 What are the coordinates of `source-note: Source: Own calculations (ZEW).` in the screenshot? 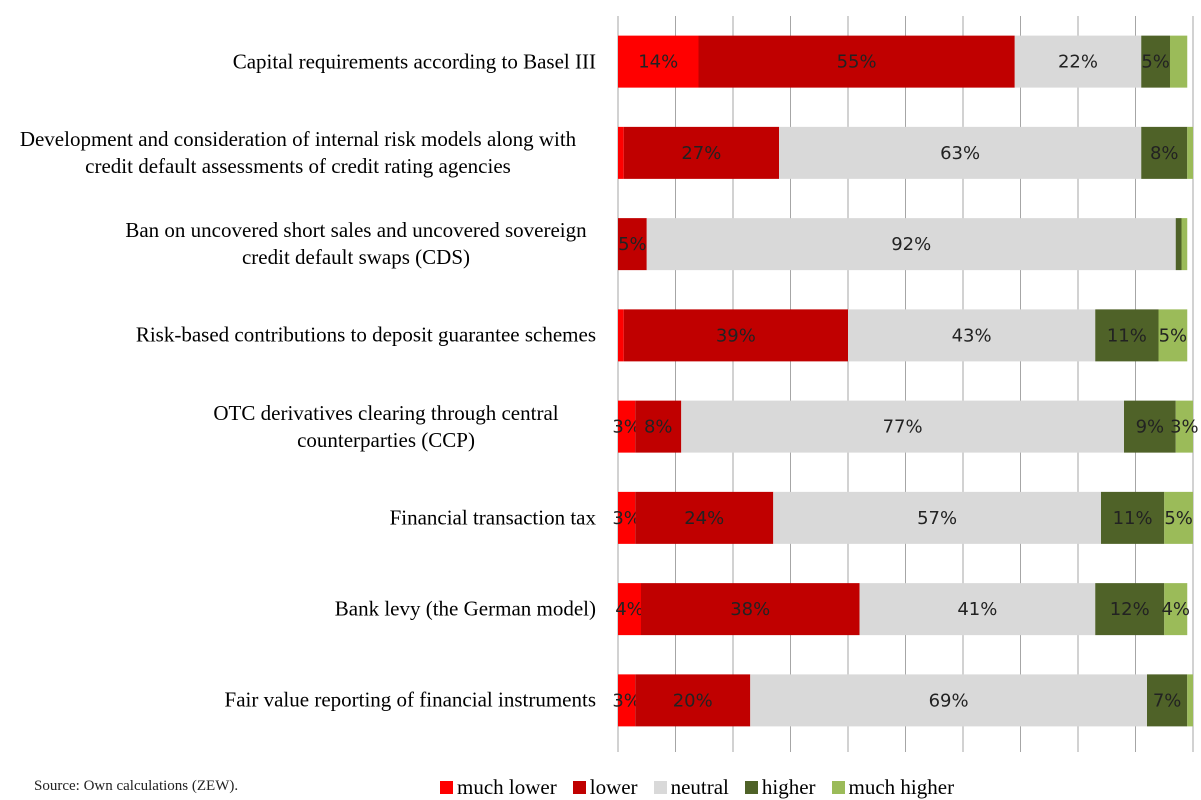 It's located at (136, 786).